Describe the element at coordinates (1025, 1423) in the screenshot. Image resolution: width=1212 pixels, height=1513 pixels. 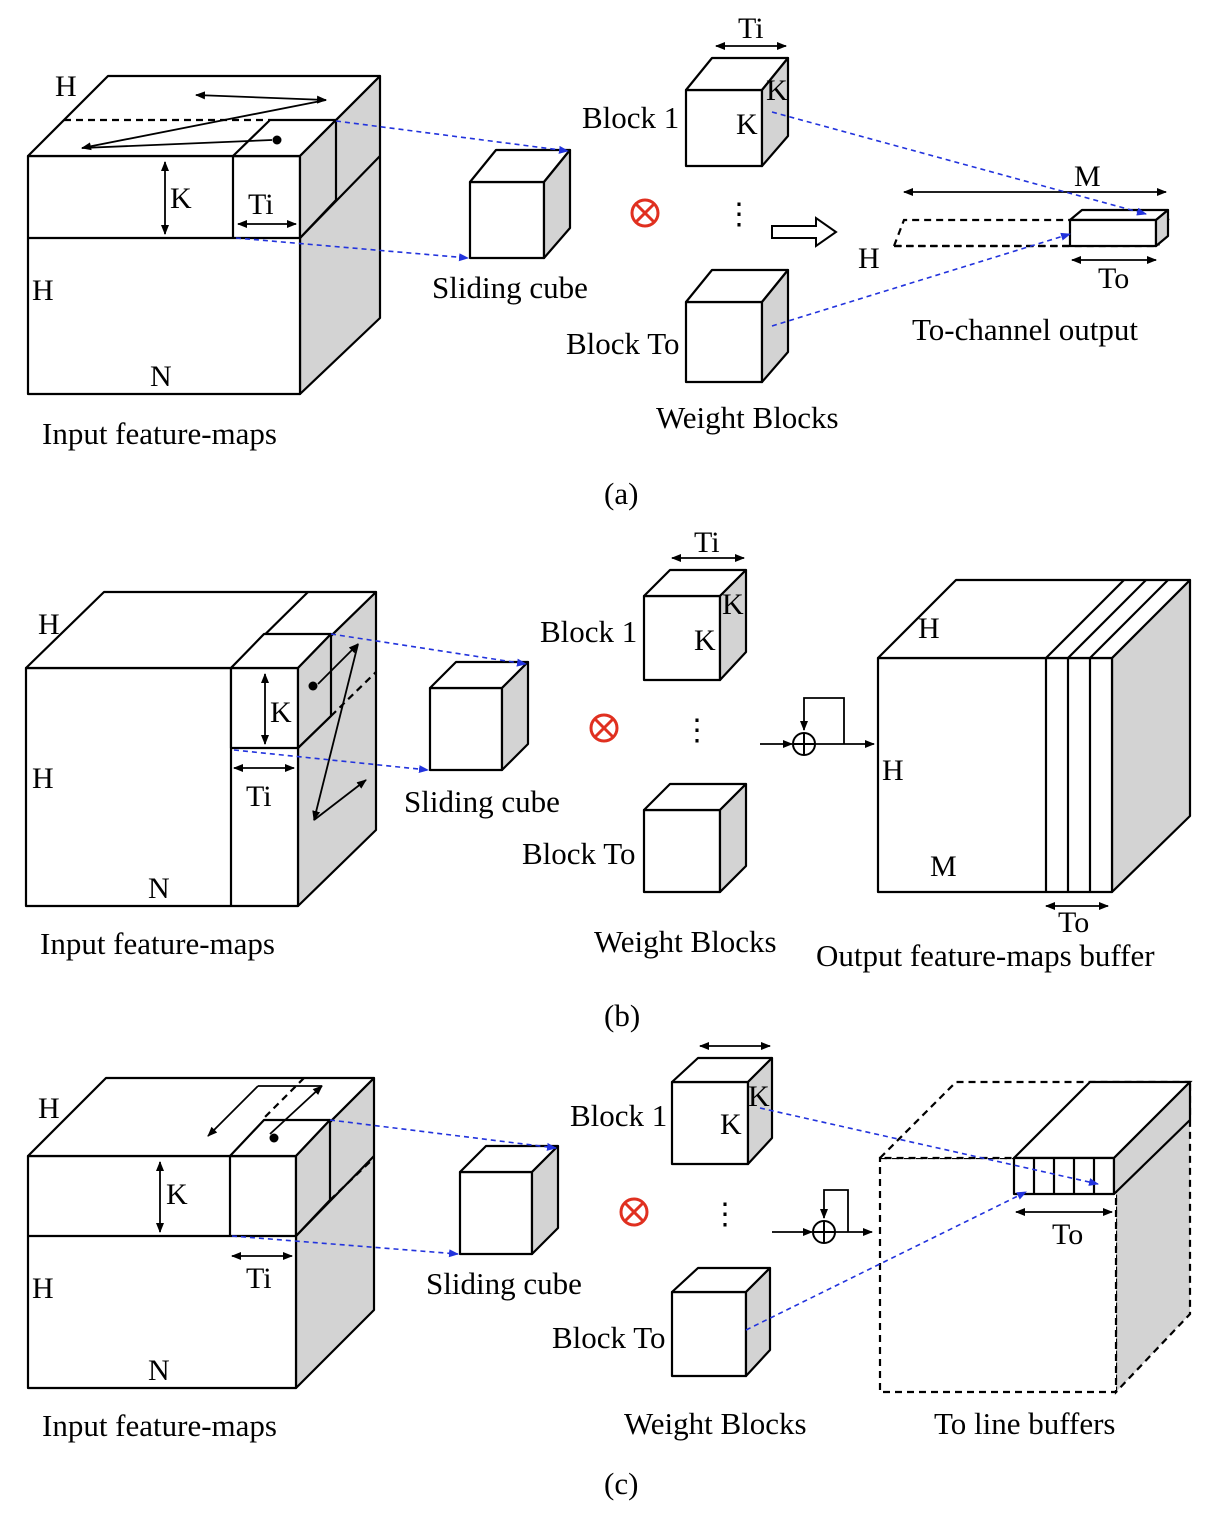
I see `output-caption: To line buffers` at that location.